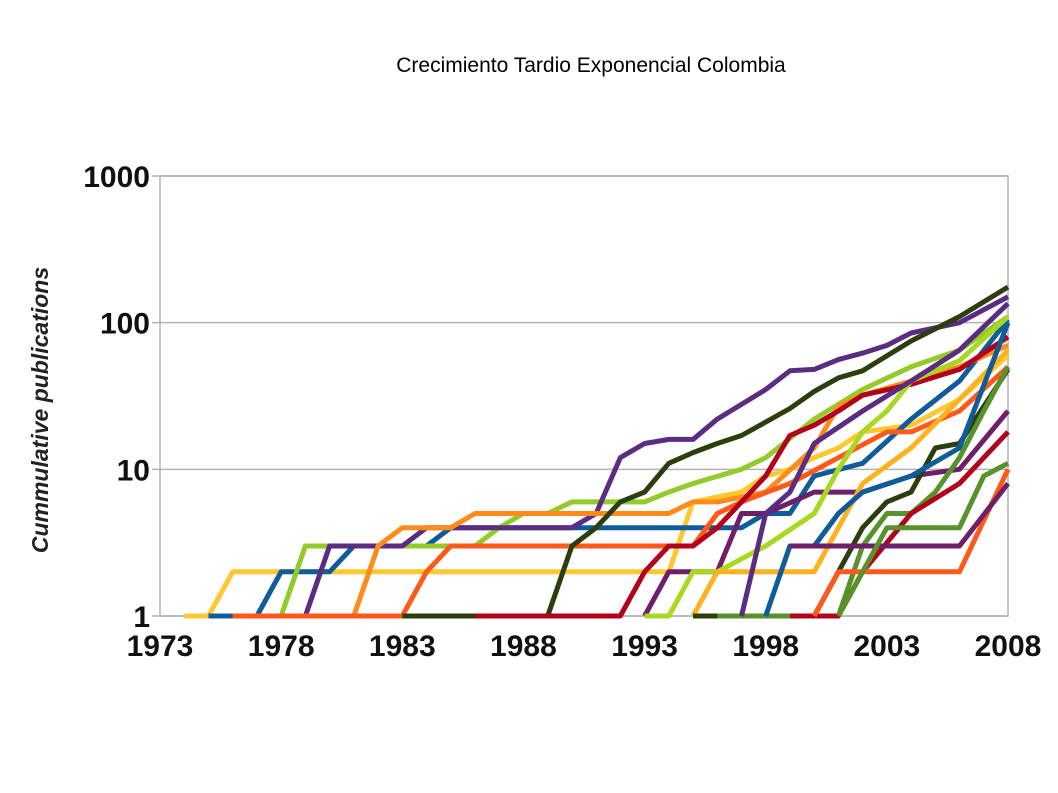 Image resolution: width=1058 pixels, height=793 pixels. What do you see at coordinates (160, 646) in the screenshot?
I see `x-tick-label: 1973` at bounding box center [160, 646].